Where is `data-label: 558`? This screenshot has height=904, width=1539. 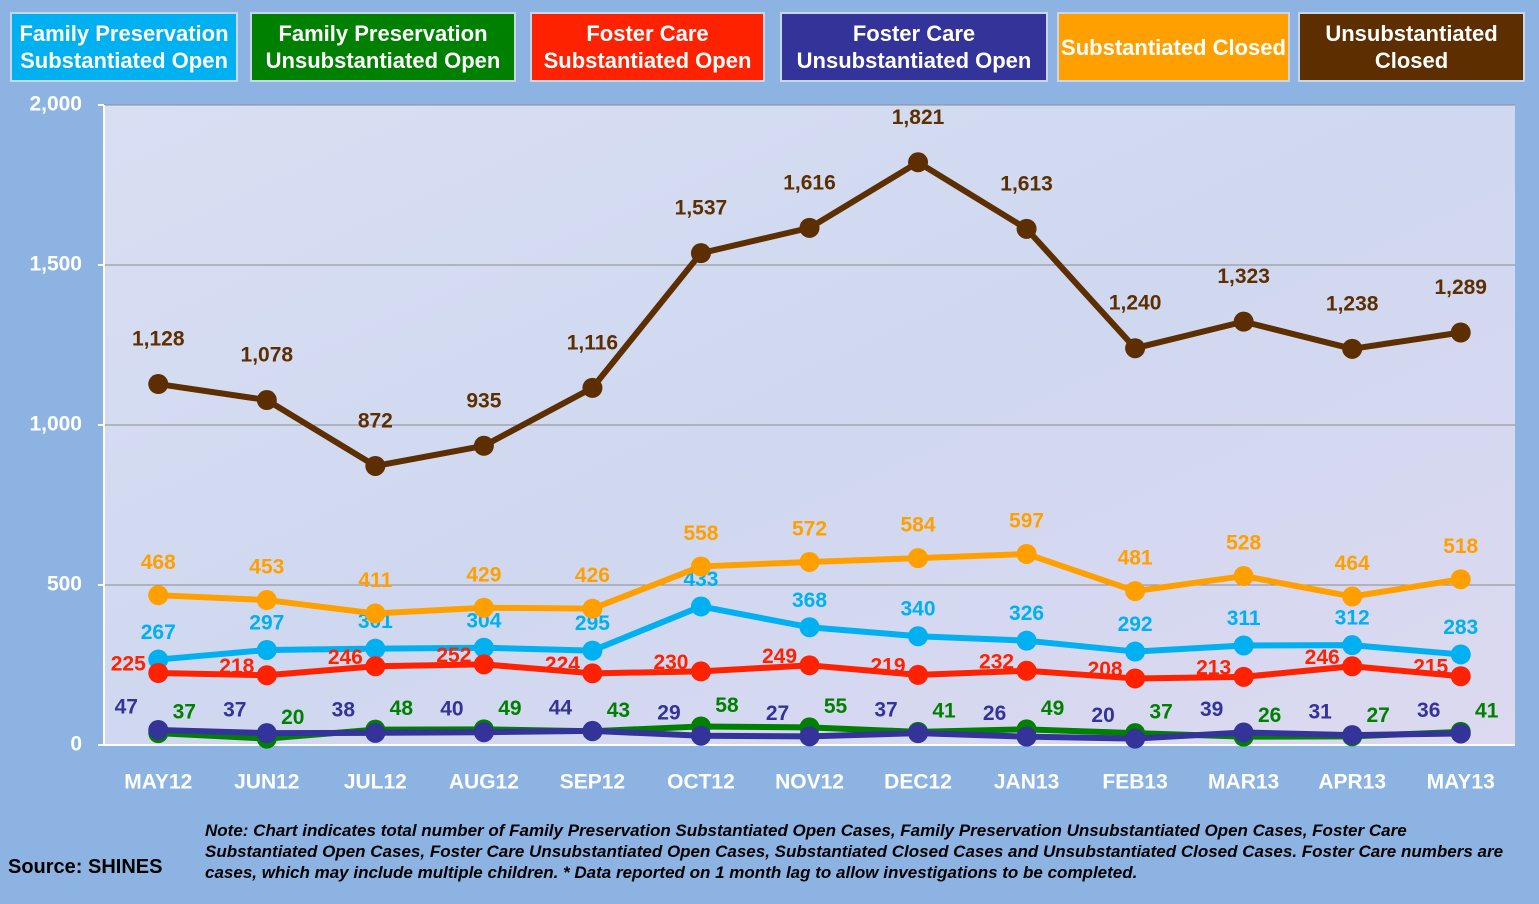 data-label: 558 is located at coordinates (700, 533).